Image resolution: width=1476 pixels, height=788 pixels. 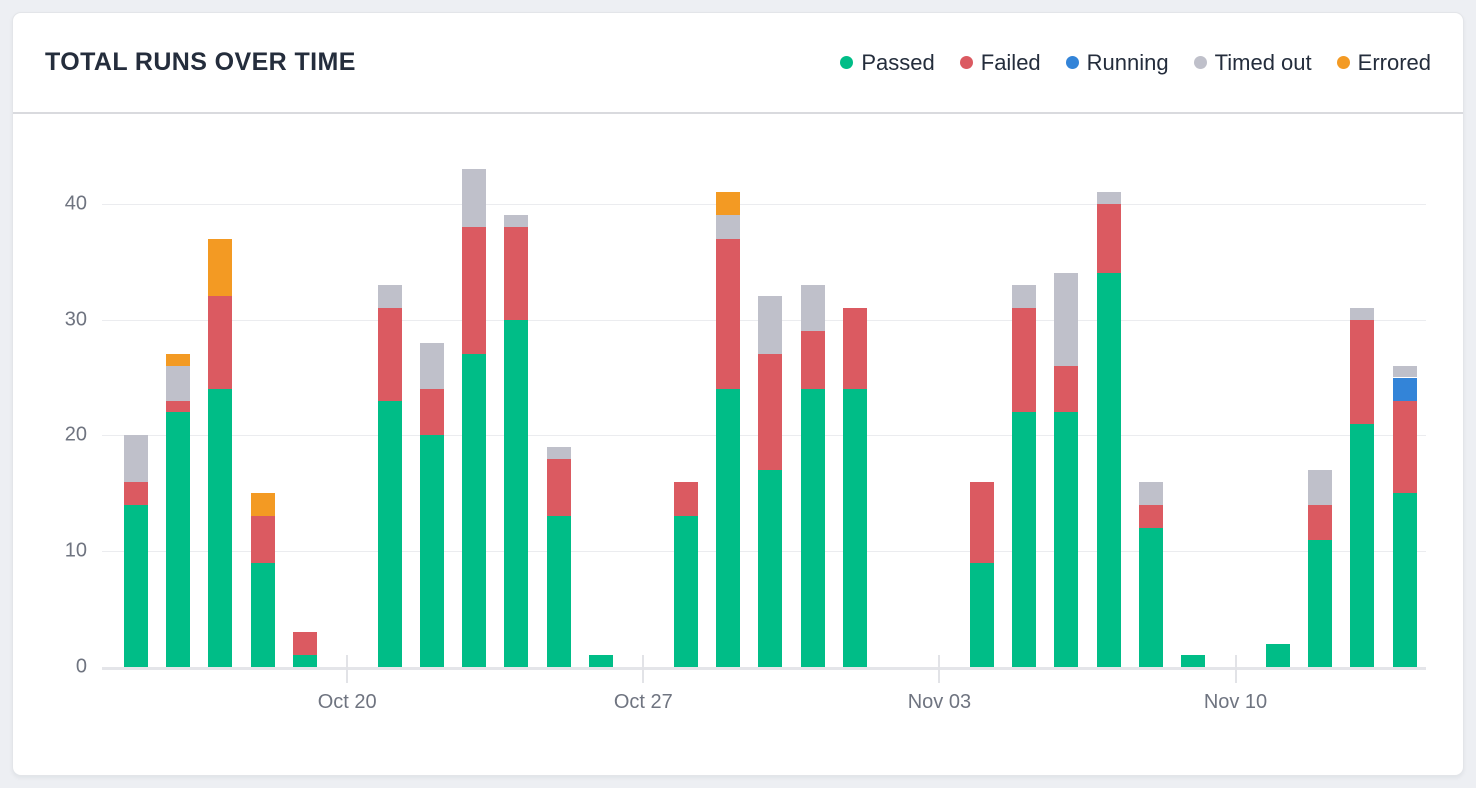 I want to click on legend-item-running: Running, so click(x=1117, y=62).